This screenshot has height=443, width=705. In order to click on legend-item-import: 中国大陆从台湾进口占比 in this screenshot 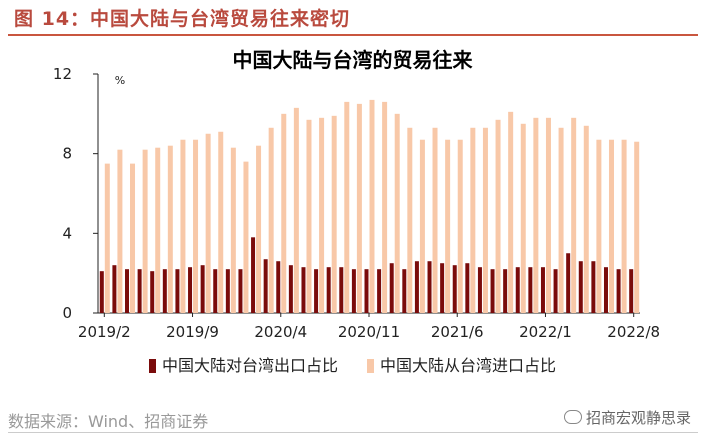, I will do `click(461, 364)`.